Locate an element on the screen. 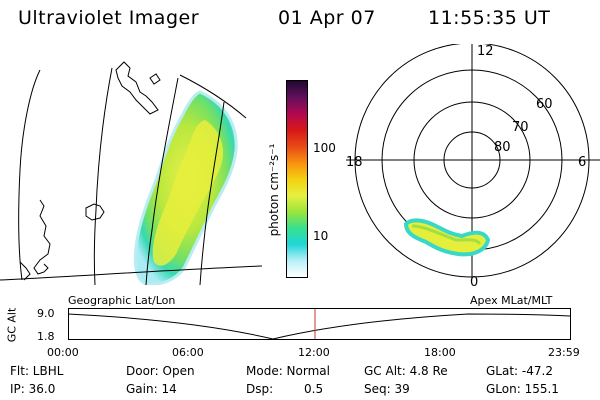  altitude-strip-plot is located at coordinates (319, 324).